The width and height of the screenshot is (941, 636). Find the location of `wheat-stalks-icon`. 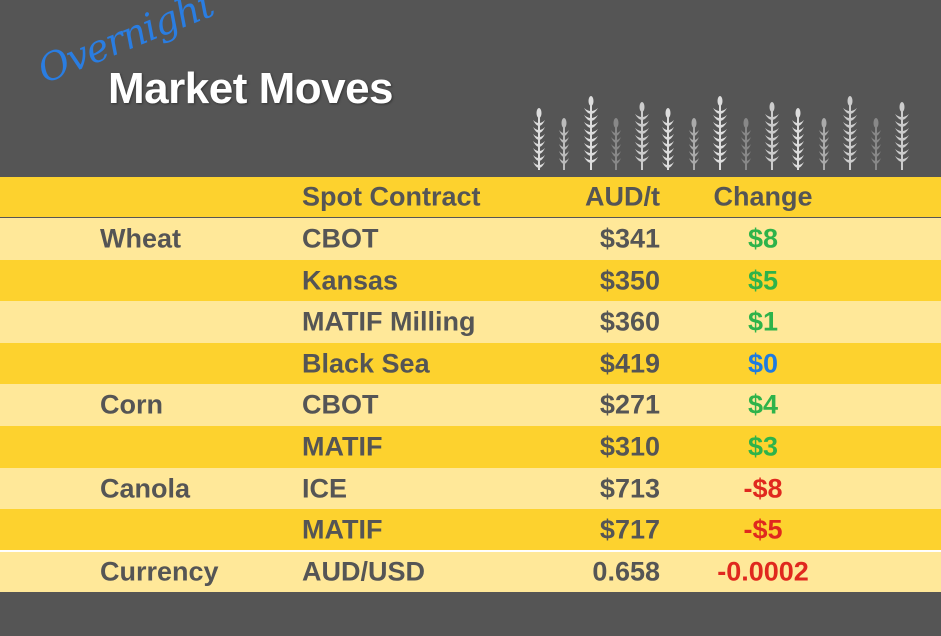

wheat-stalks-icon is located at coordinates (721, 133).